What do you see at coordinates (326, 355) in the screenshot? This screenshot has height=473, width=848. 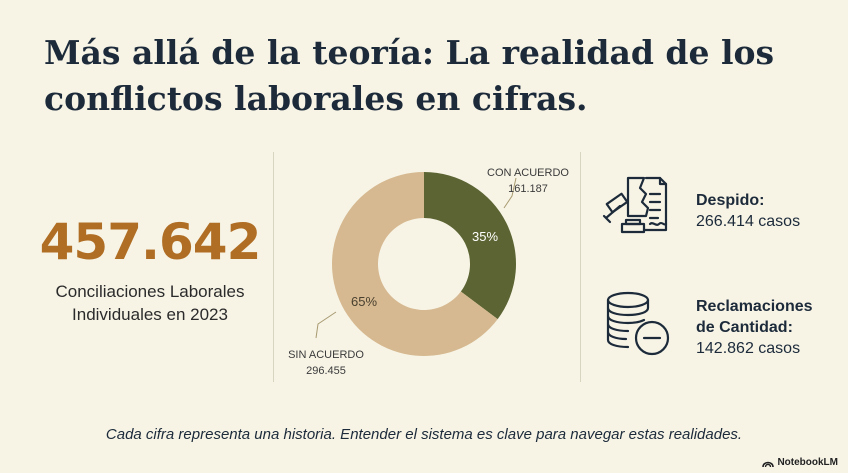 I see `category-label-sin-acuerdo: SIN ACUERDO` at bounding box center [326, 355].